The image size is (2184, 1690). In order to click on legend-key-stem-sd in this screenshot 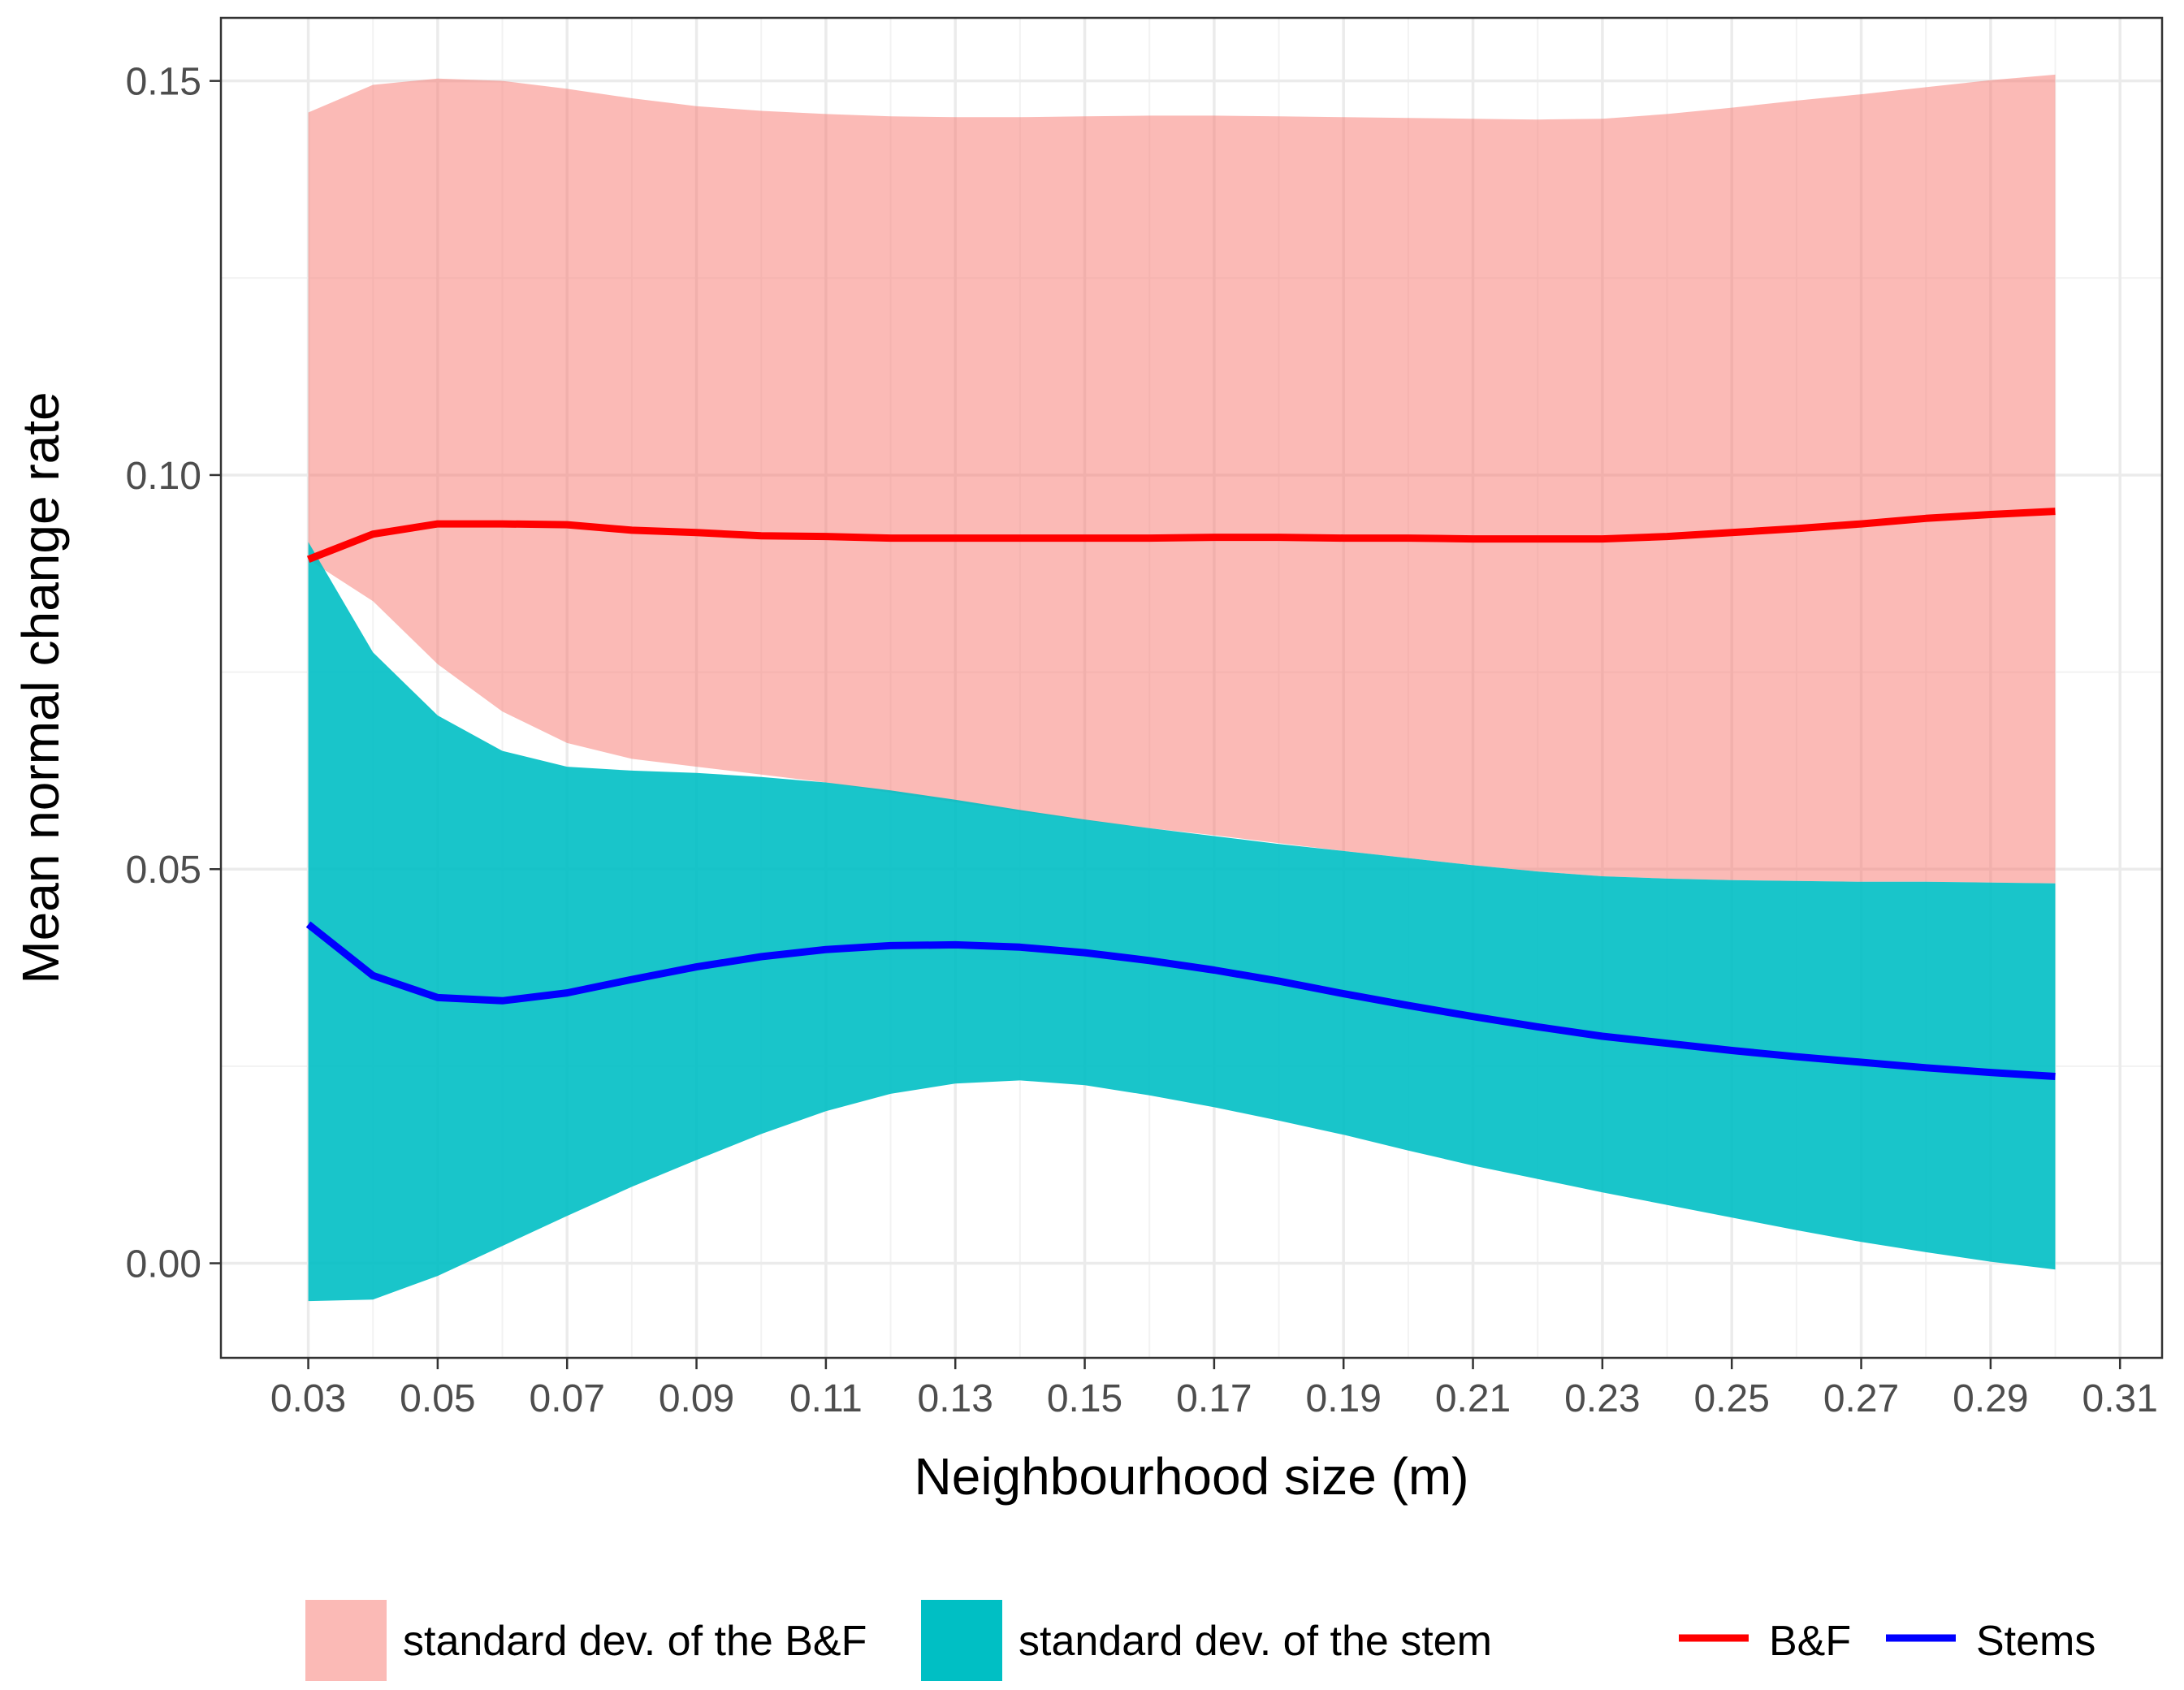, I will do `click(961, 1640)`.